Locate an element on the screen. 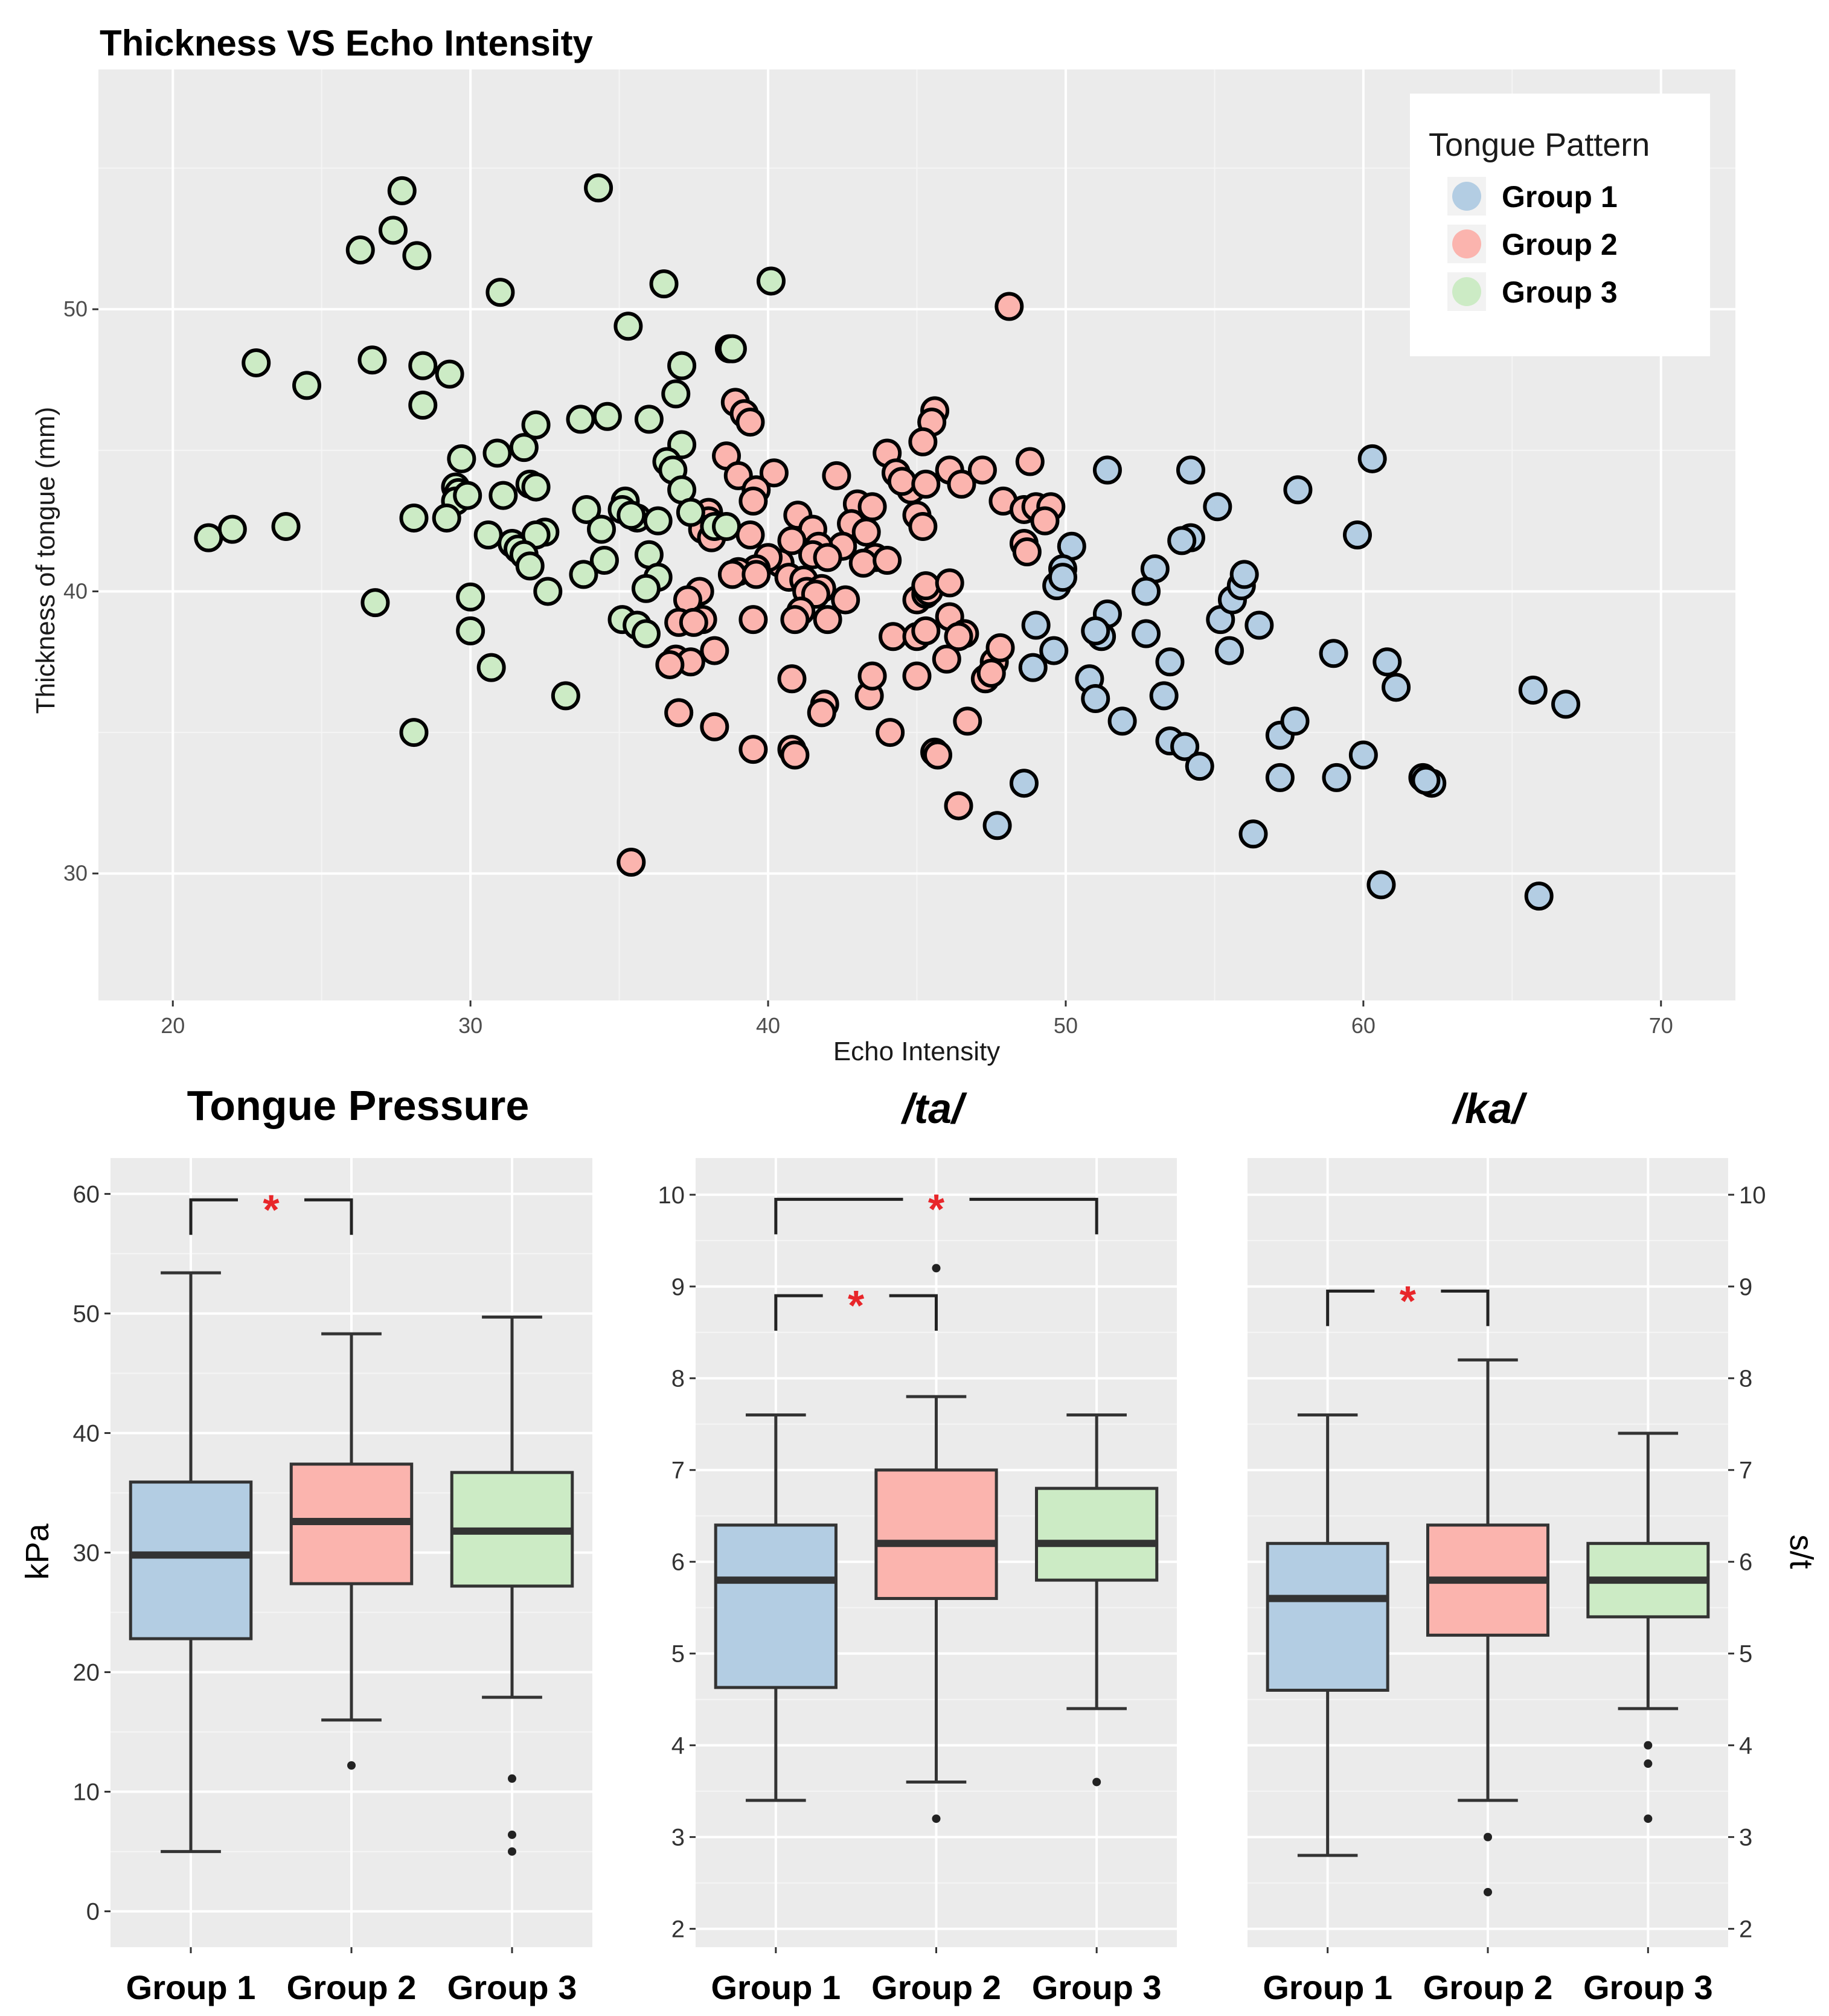 The height and width of the screenshot is (2016, 1829). scatter-x-axis-label: Echo Intensity is located at coordinates (916, 1051).